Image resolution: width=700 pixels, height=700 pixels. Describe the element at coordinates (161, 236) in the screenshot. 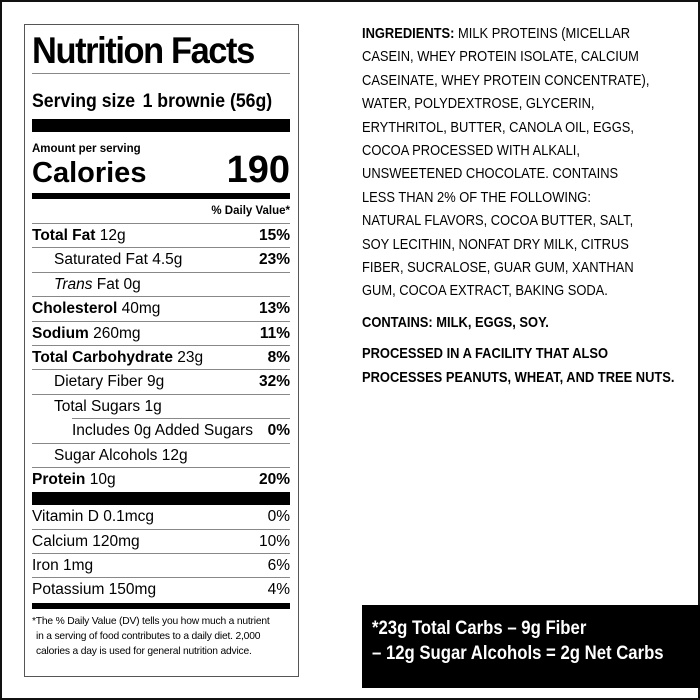

I see `nutrient-row: Total Fat 12g 15%` at that location.